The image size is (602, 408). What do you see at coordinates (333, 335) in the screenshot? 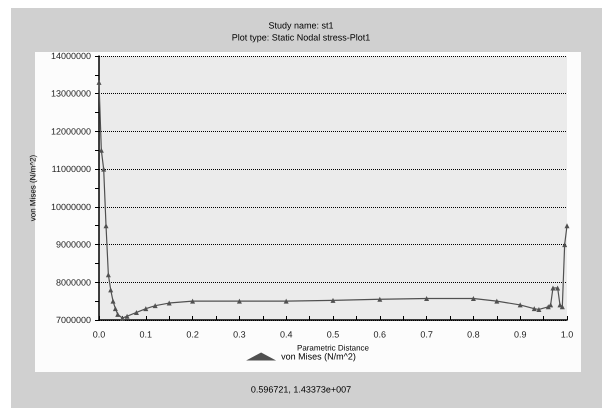
I see `x-tick-label: 0.5` at bounding box center [333, 335].